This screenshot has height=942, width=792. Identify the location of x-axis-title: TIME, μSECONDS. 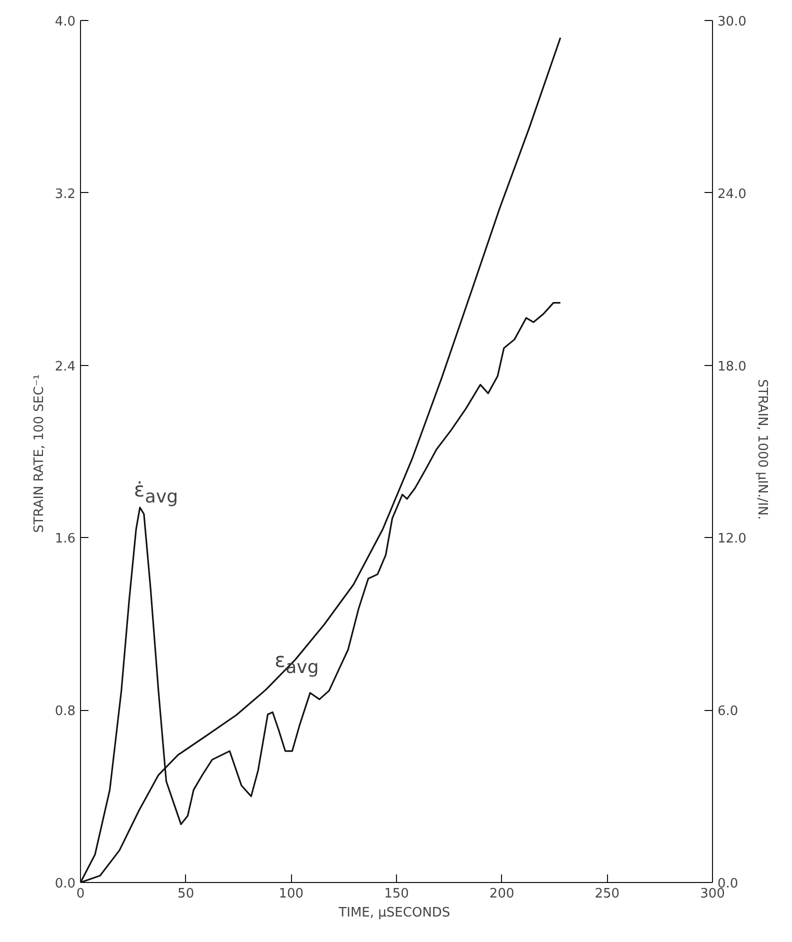
(394, 913).